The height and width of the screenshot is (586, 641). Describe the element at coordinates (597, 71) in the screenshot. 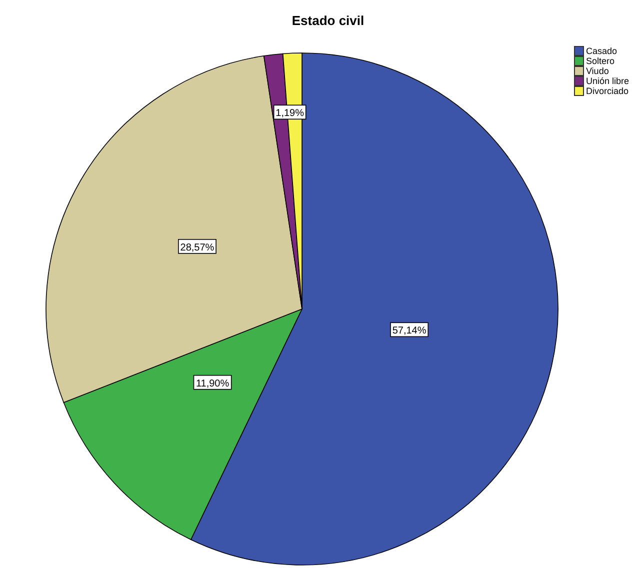

I see `legend-label: Viudo` at that location.